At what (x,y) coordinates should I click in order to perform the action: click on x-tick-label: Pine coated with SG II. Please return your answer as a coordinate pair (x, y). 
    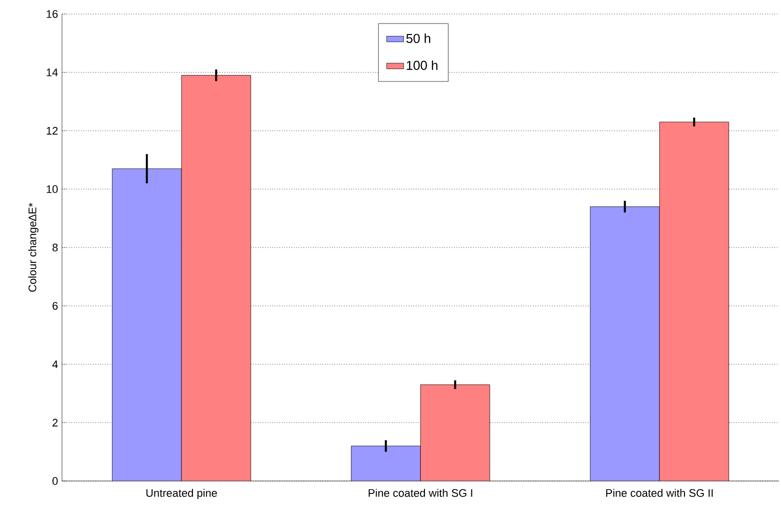
    Looking at the image, I should click on (659, 492).